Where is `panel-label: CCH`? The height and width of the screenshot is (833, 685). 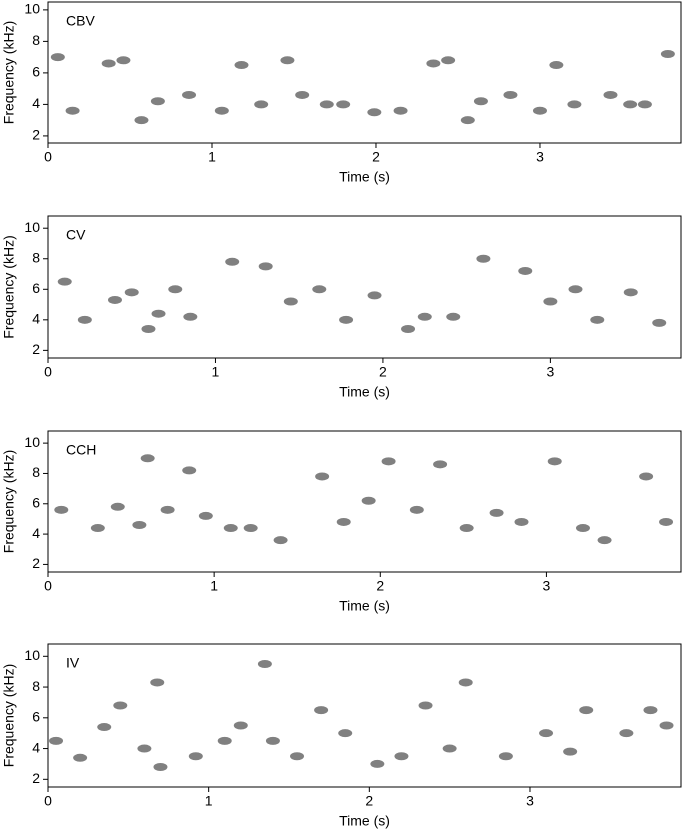 panel-label: CCH is located at coordinates (81, 450).